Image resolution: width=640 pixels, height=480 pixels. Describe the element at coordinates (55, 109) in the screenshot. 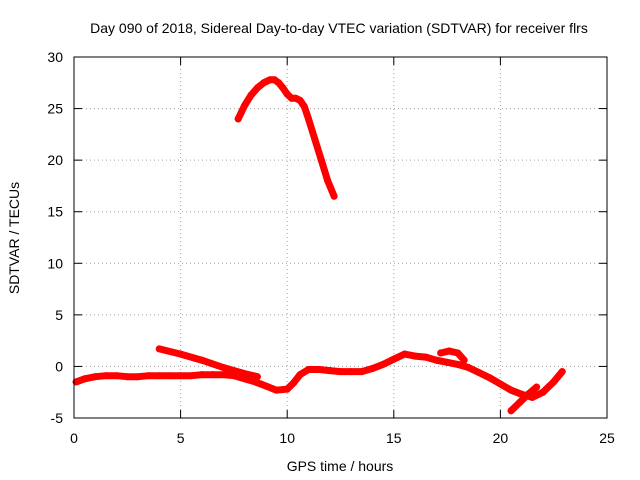

I see `y-tick-label: 25` at that location.